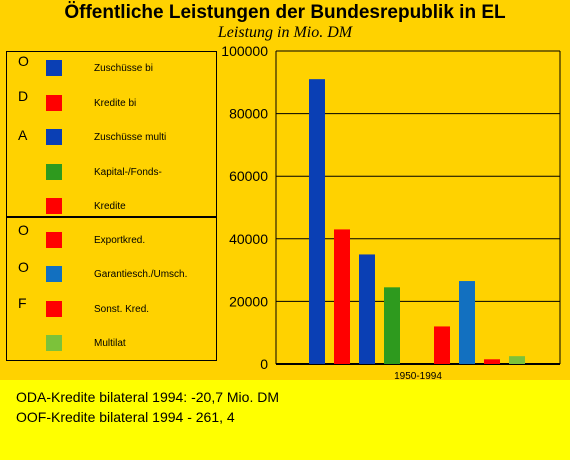 The image size is (570, 460). I want to click on legend-group-letter: A, so click(23, 135).